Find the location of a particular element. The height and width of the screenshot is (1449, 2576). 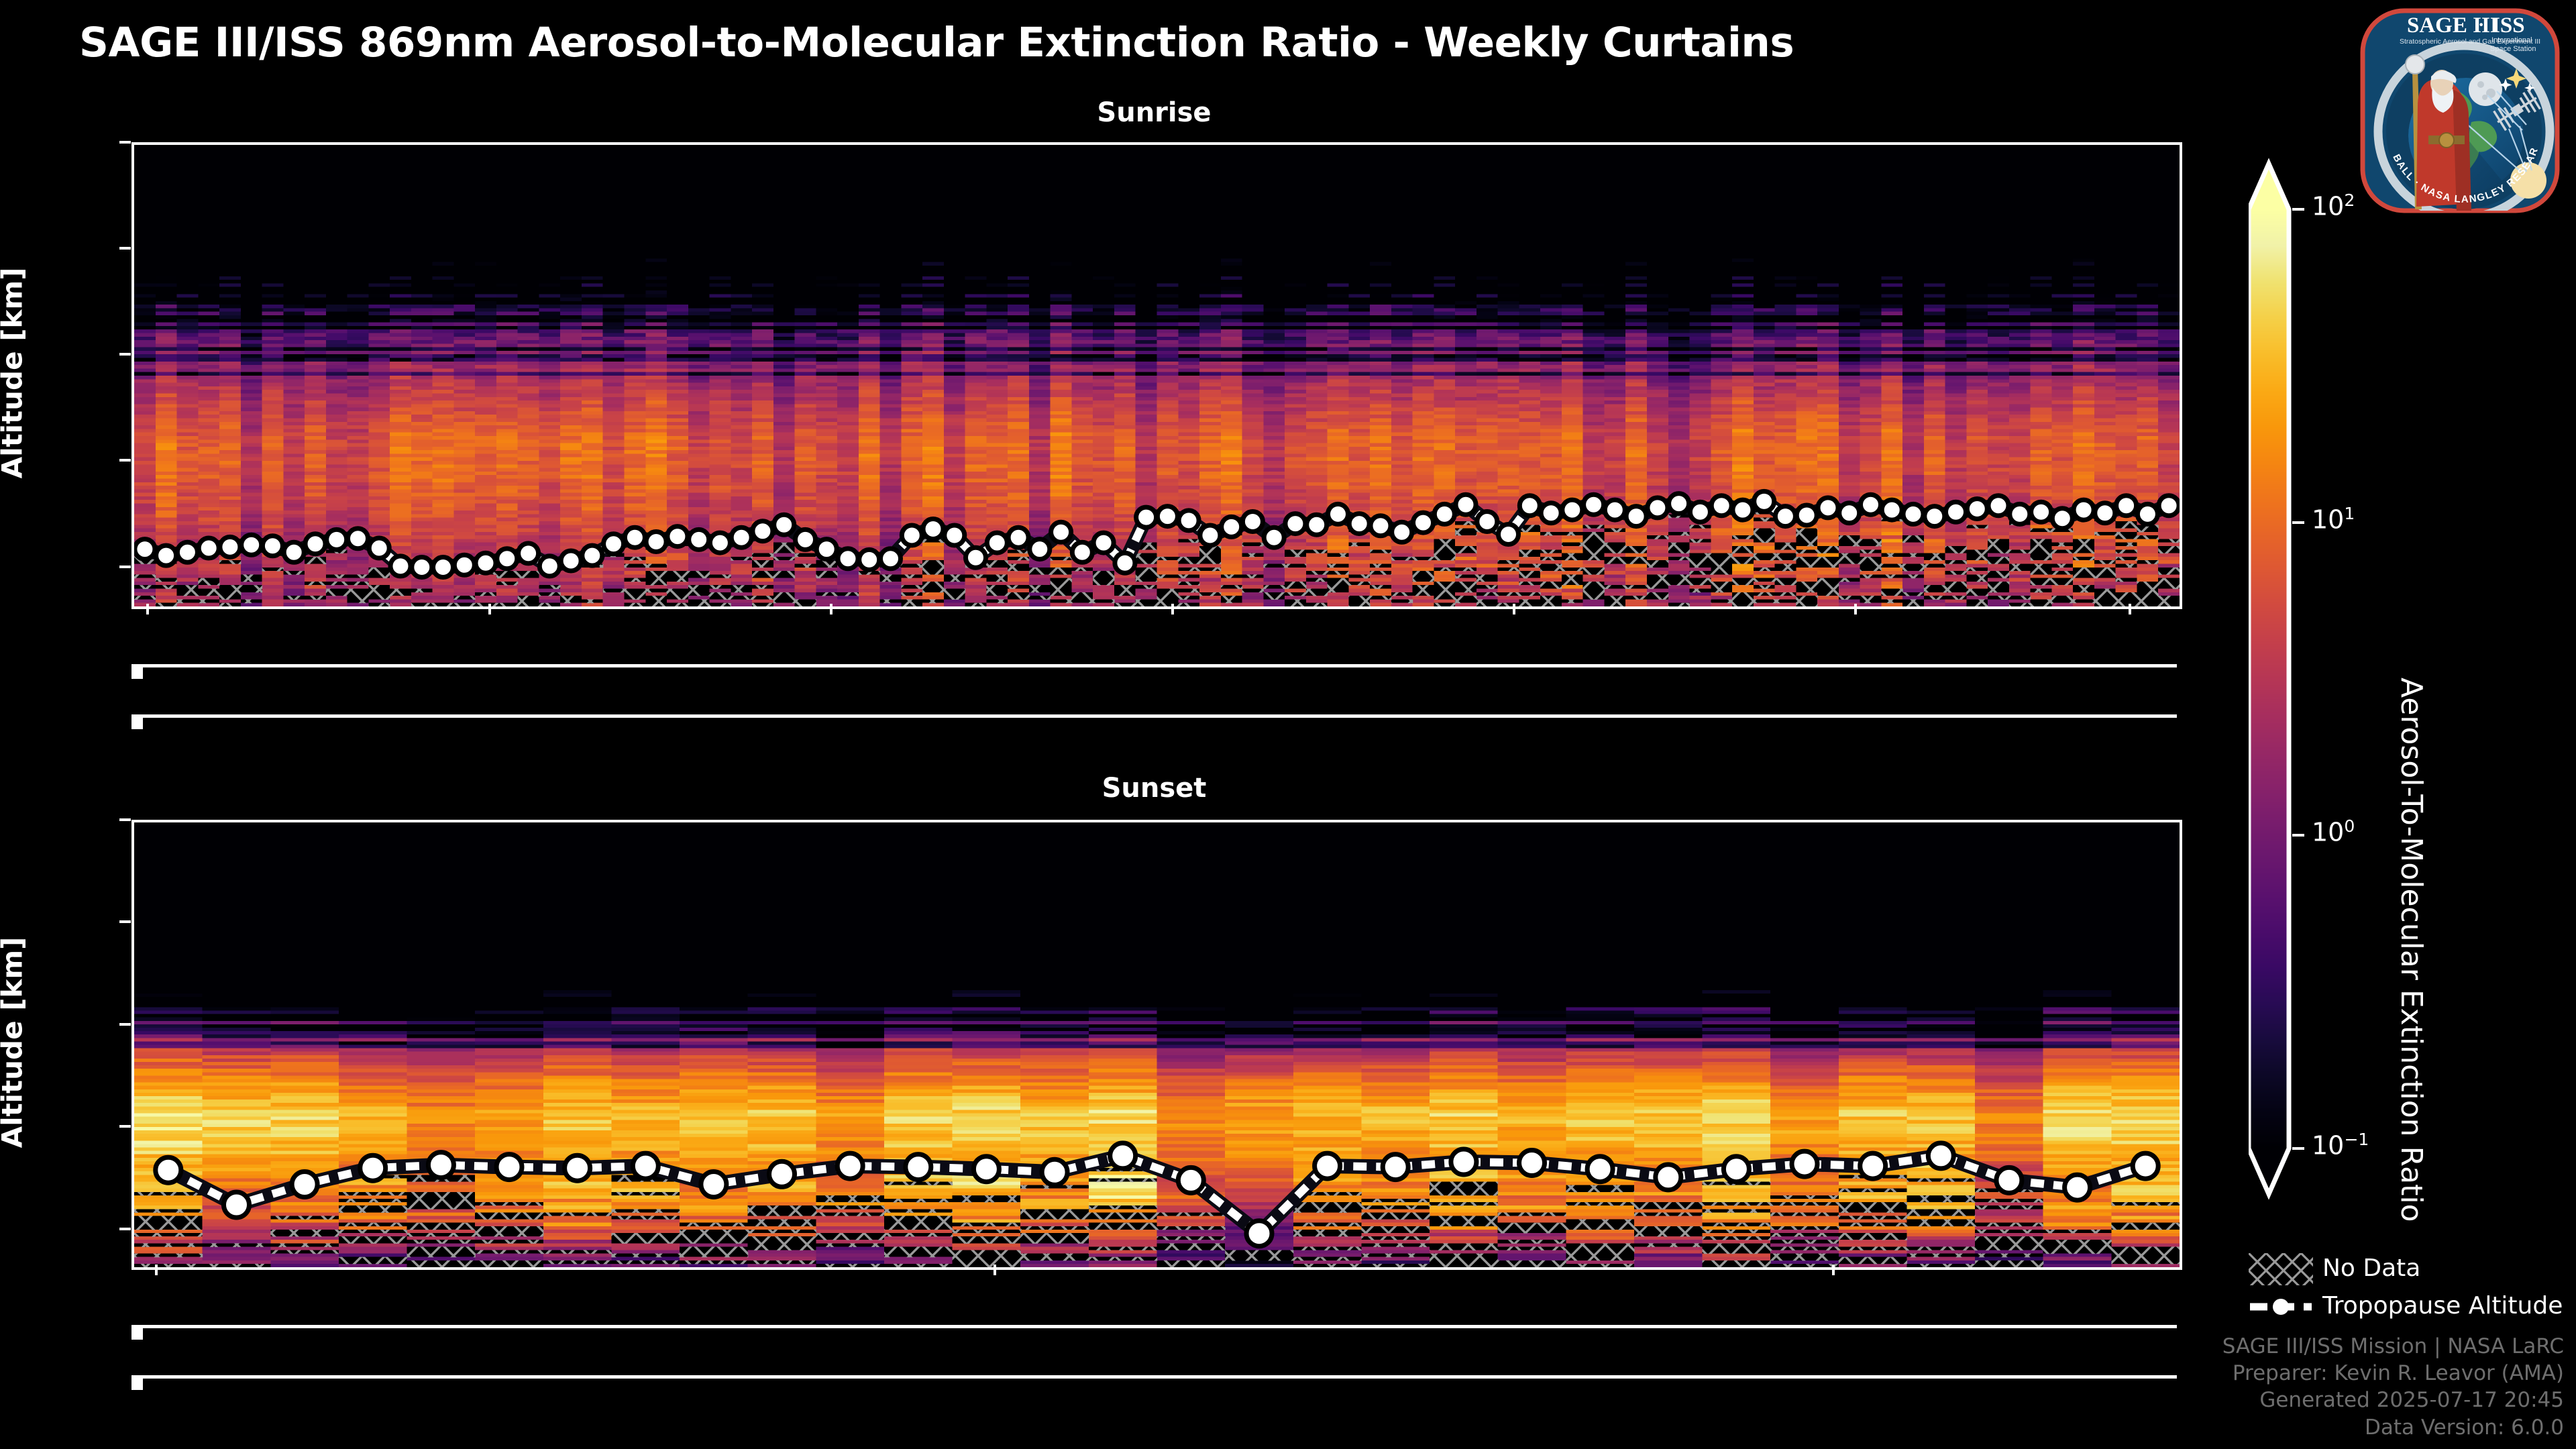

logo-title-main: SAGE III is located at coordinates (2453, 25).